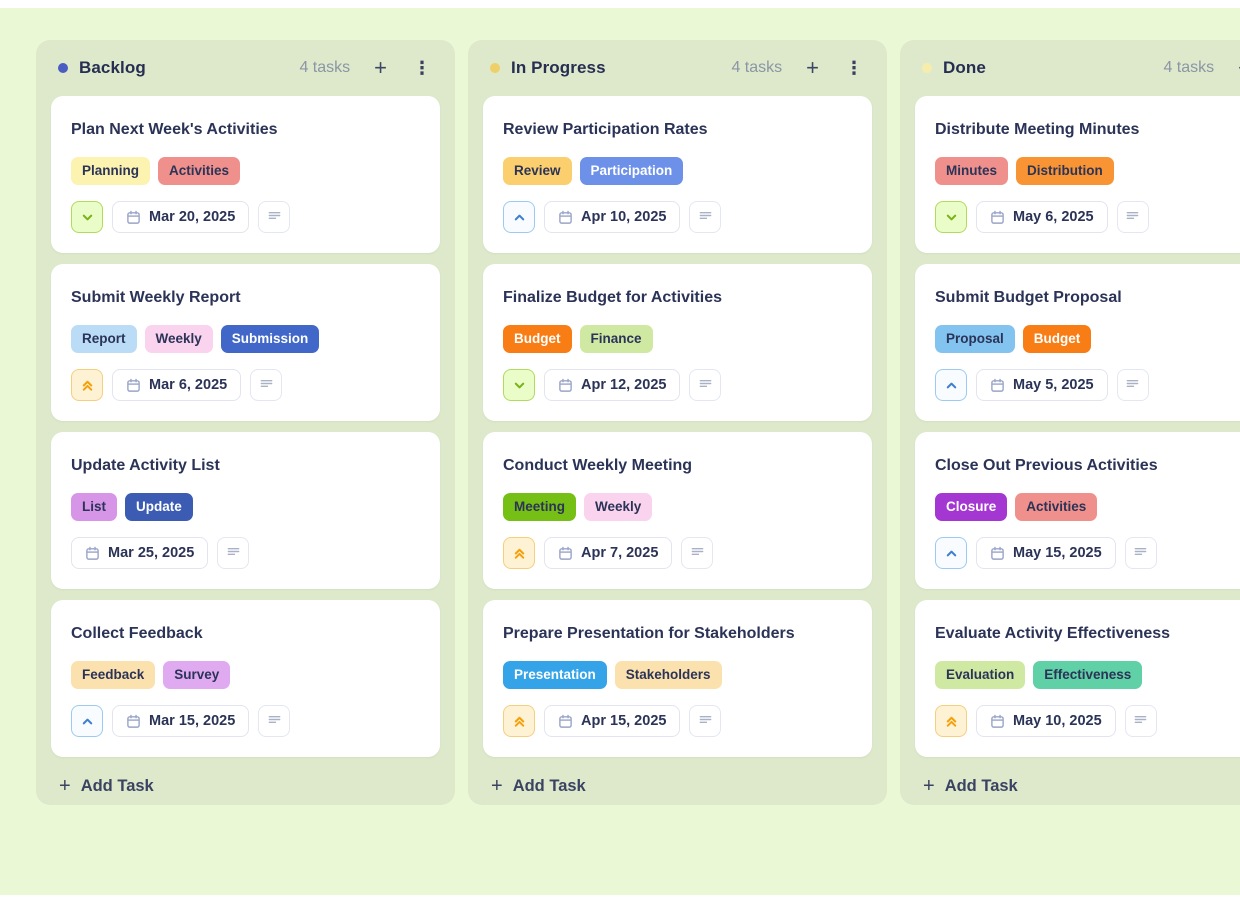 The height and width of the screenshot is (903, 1240). Describe the element at coordinates (245, 507) in the screenshot. I see `task-tags: List Update` at that location.